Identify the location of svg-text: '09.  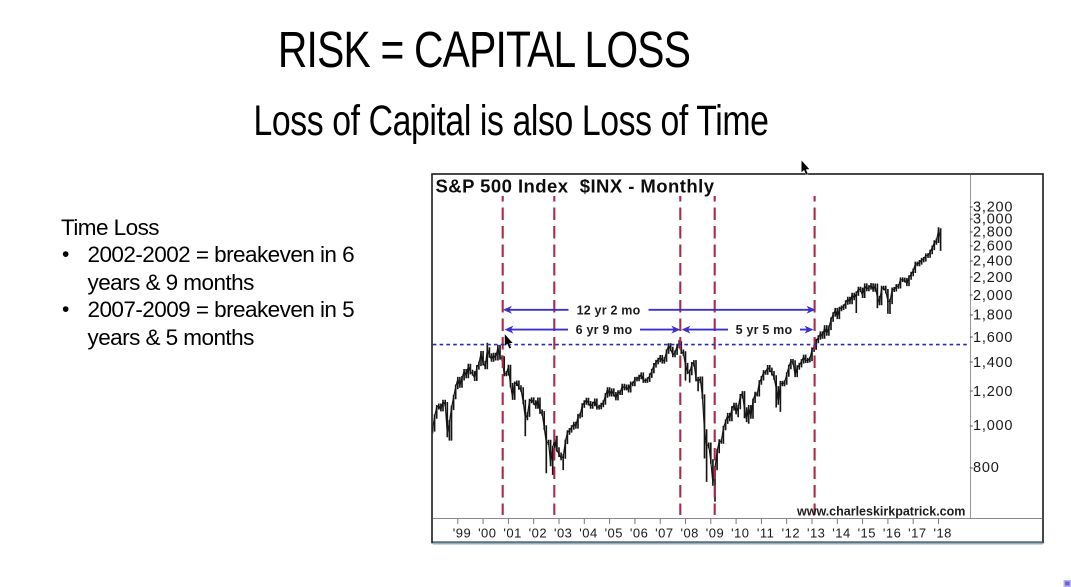
(715, 533).